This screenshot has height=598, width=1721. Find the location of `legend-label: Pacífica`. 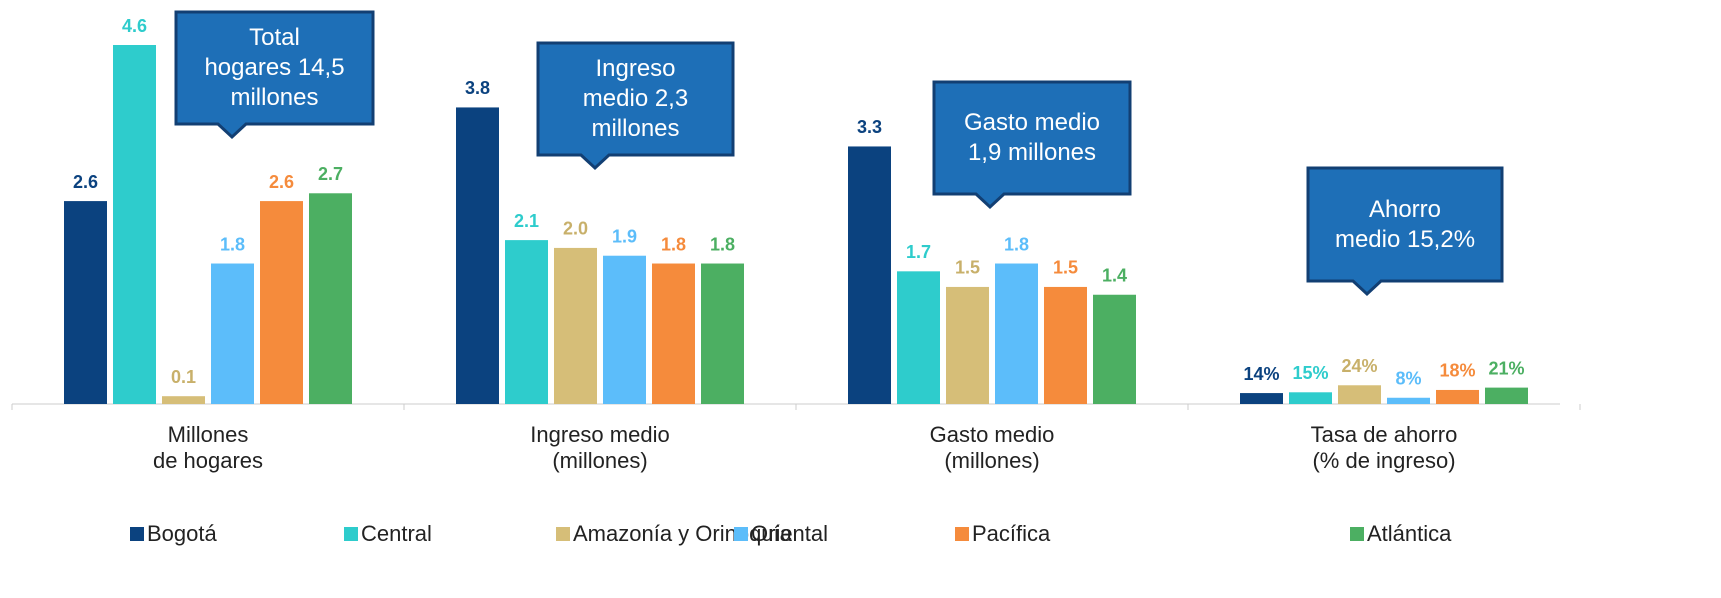

legend-label: Pacífica is located at coordinates (1011, 533).